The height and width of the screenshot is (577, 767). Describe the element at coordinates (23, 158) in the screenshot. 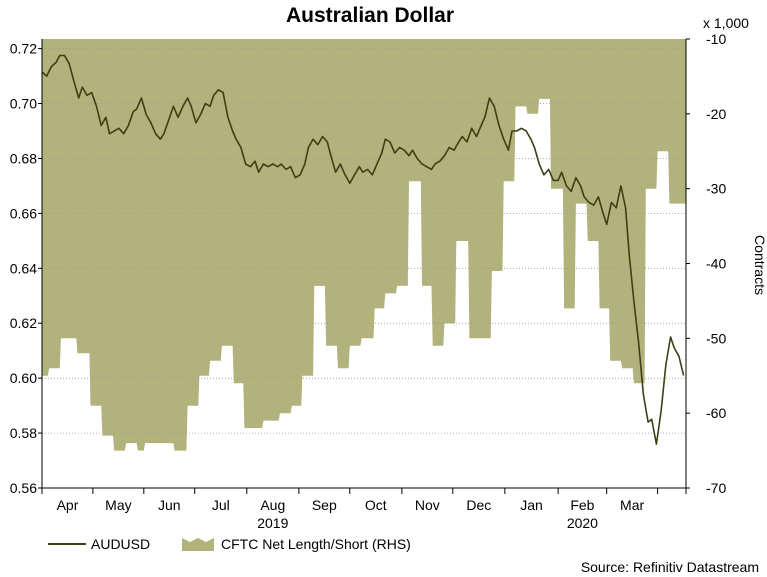

I see `left-tick-label: 0.68` at that location.